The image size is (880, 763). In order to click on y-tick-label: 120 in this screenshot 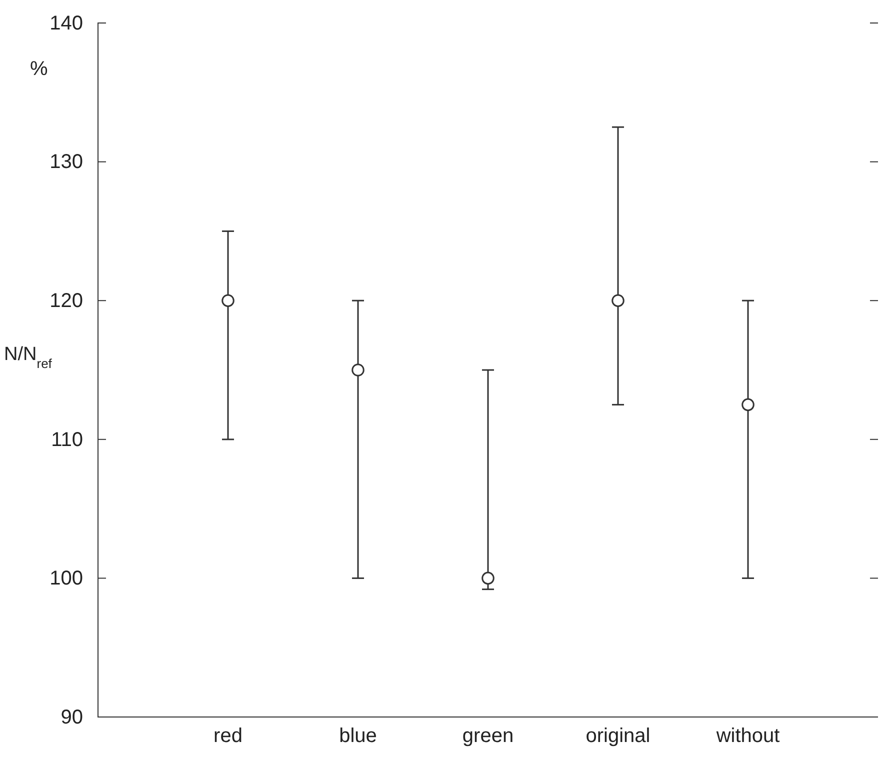, I will do `click(66, 301)`.